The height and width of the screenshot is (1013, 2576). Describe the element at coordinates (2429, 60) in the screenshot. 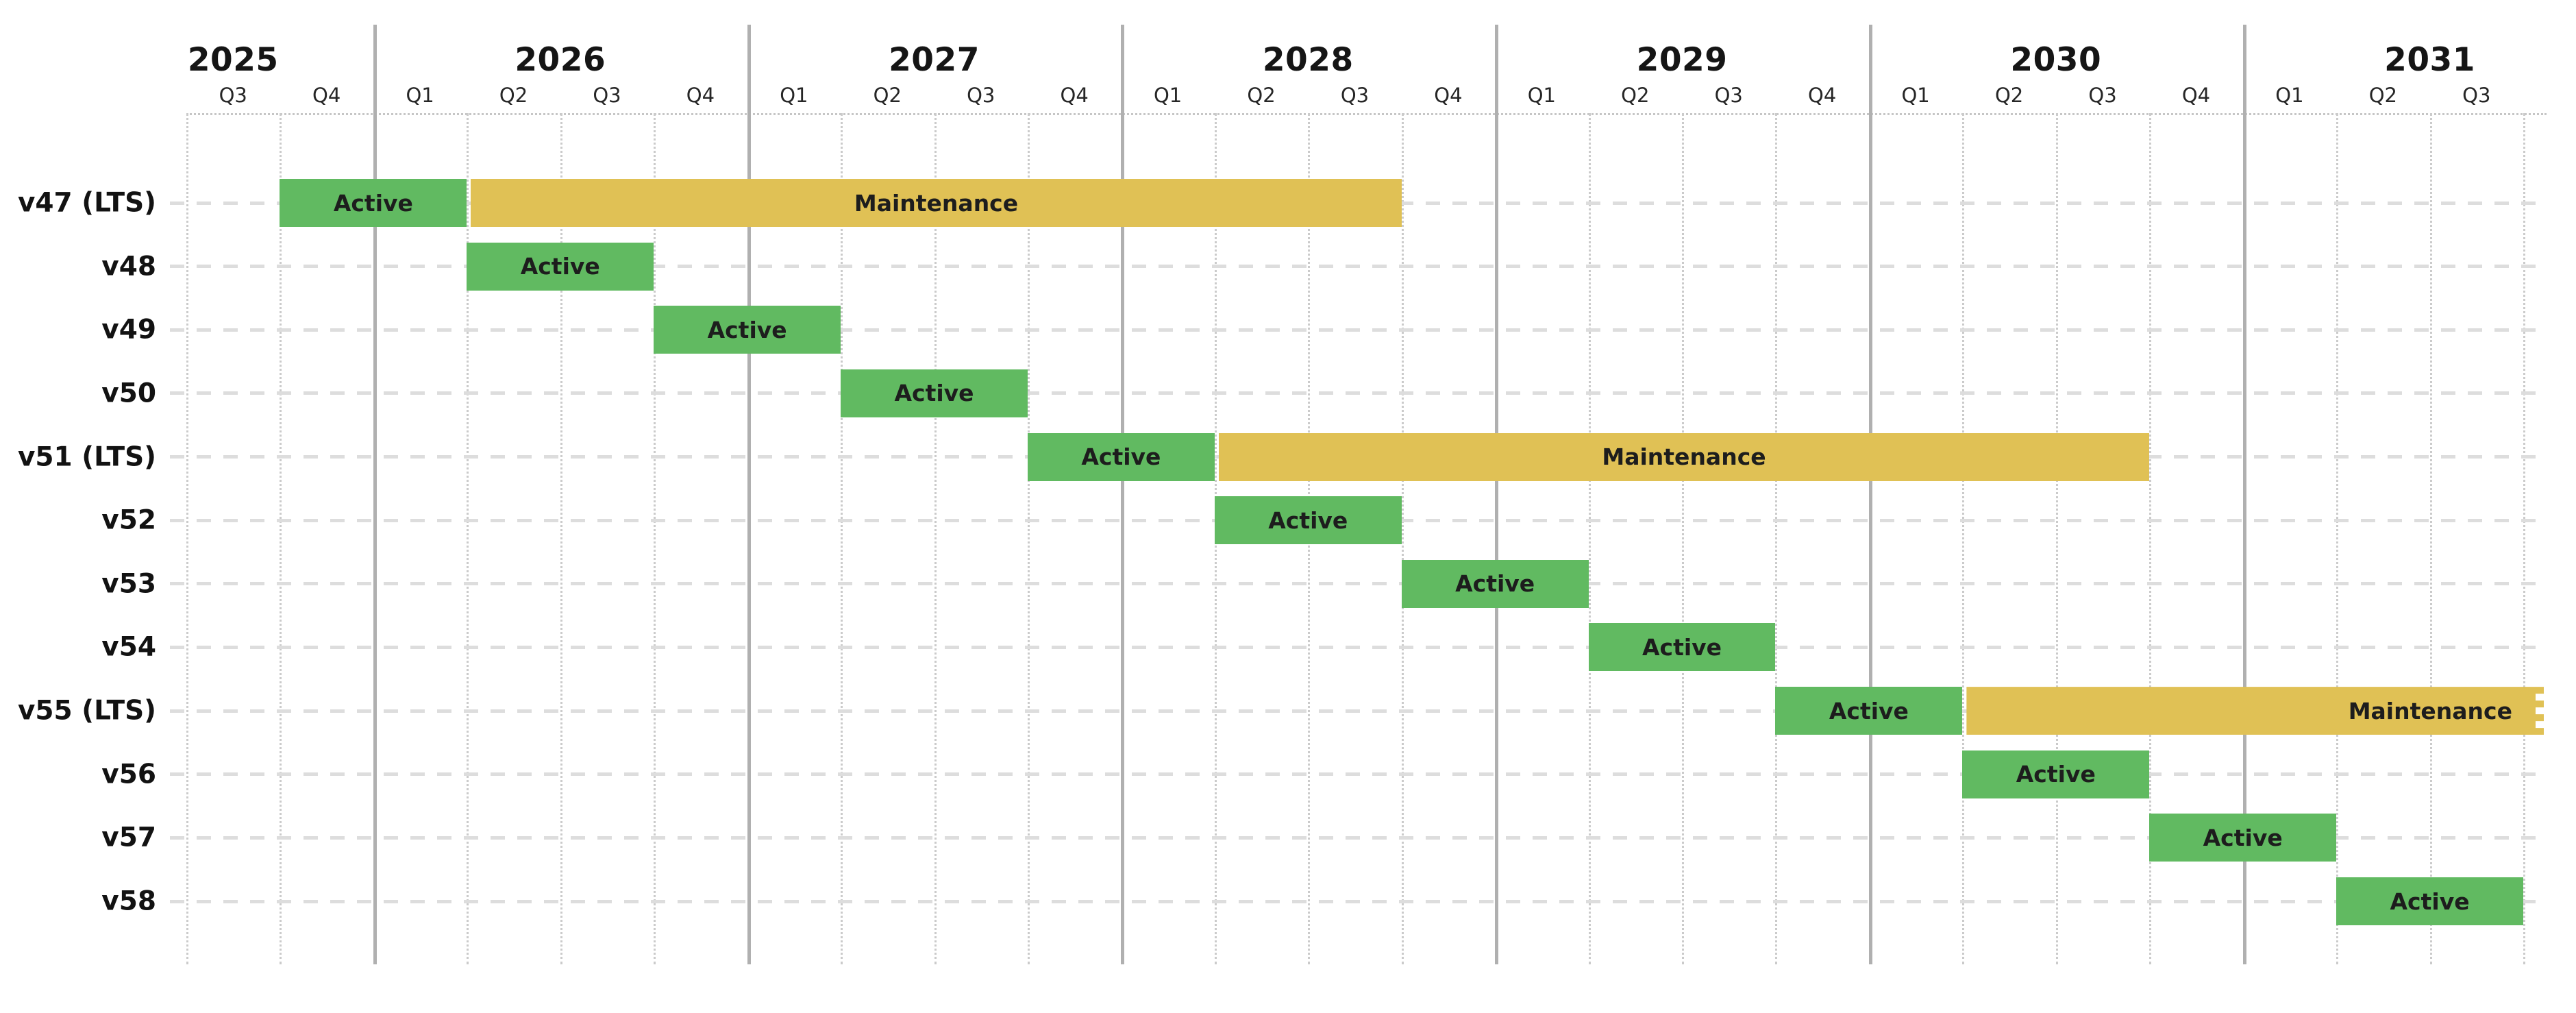

I see `year-label: 2031` at that location.